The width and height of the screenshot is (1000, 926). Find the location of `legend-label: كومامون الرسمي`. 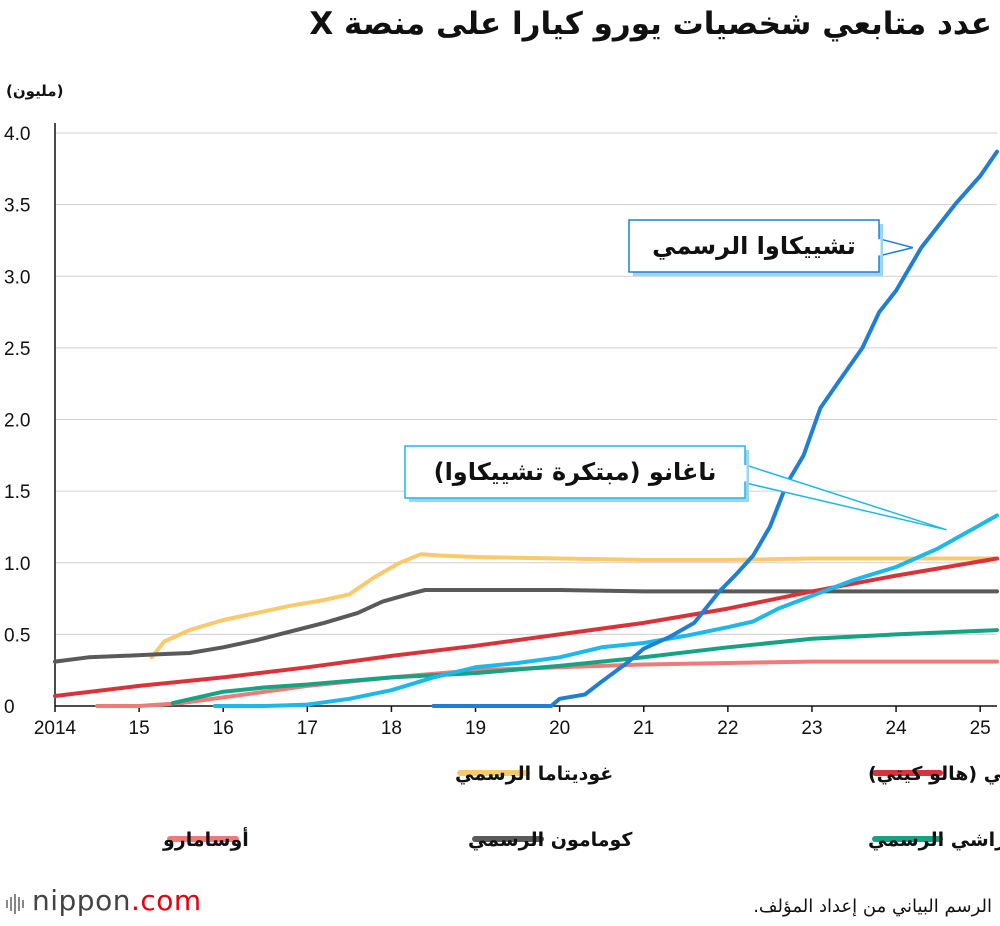

legend-label: كومامون الرسمي is located at coordinates (550, 840).